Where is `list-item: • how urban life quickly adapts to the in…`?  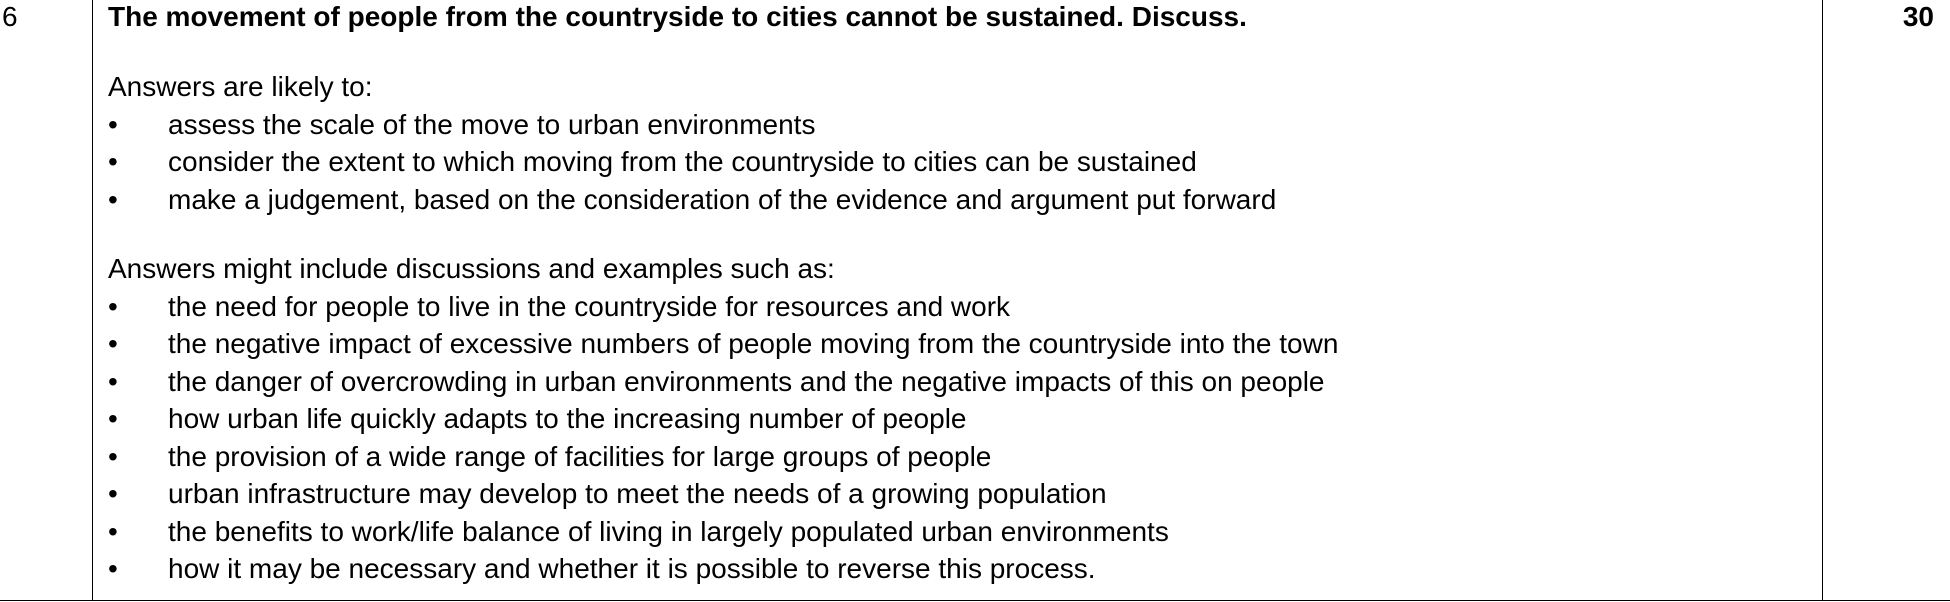
list-item: • how urban life quickly adapts to the in… is located at coordinates (958, 419).